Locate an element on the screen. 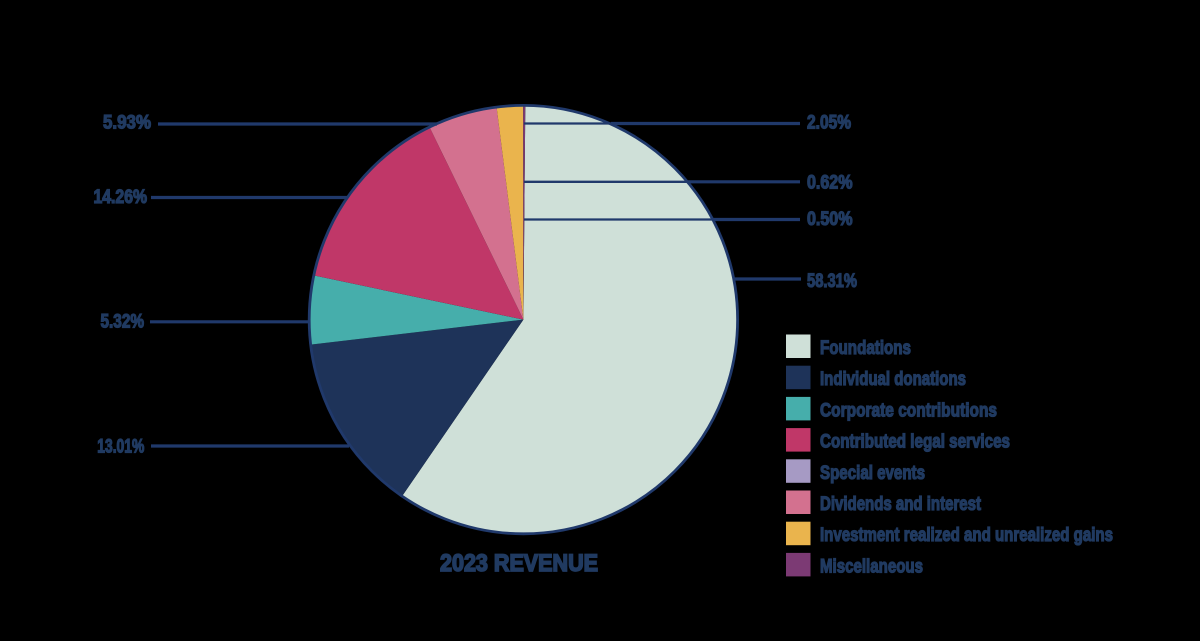  svg-text: Special events is located at coordinates (872, 473).